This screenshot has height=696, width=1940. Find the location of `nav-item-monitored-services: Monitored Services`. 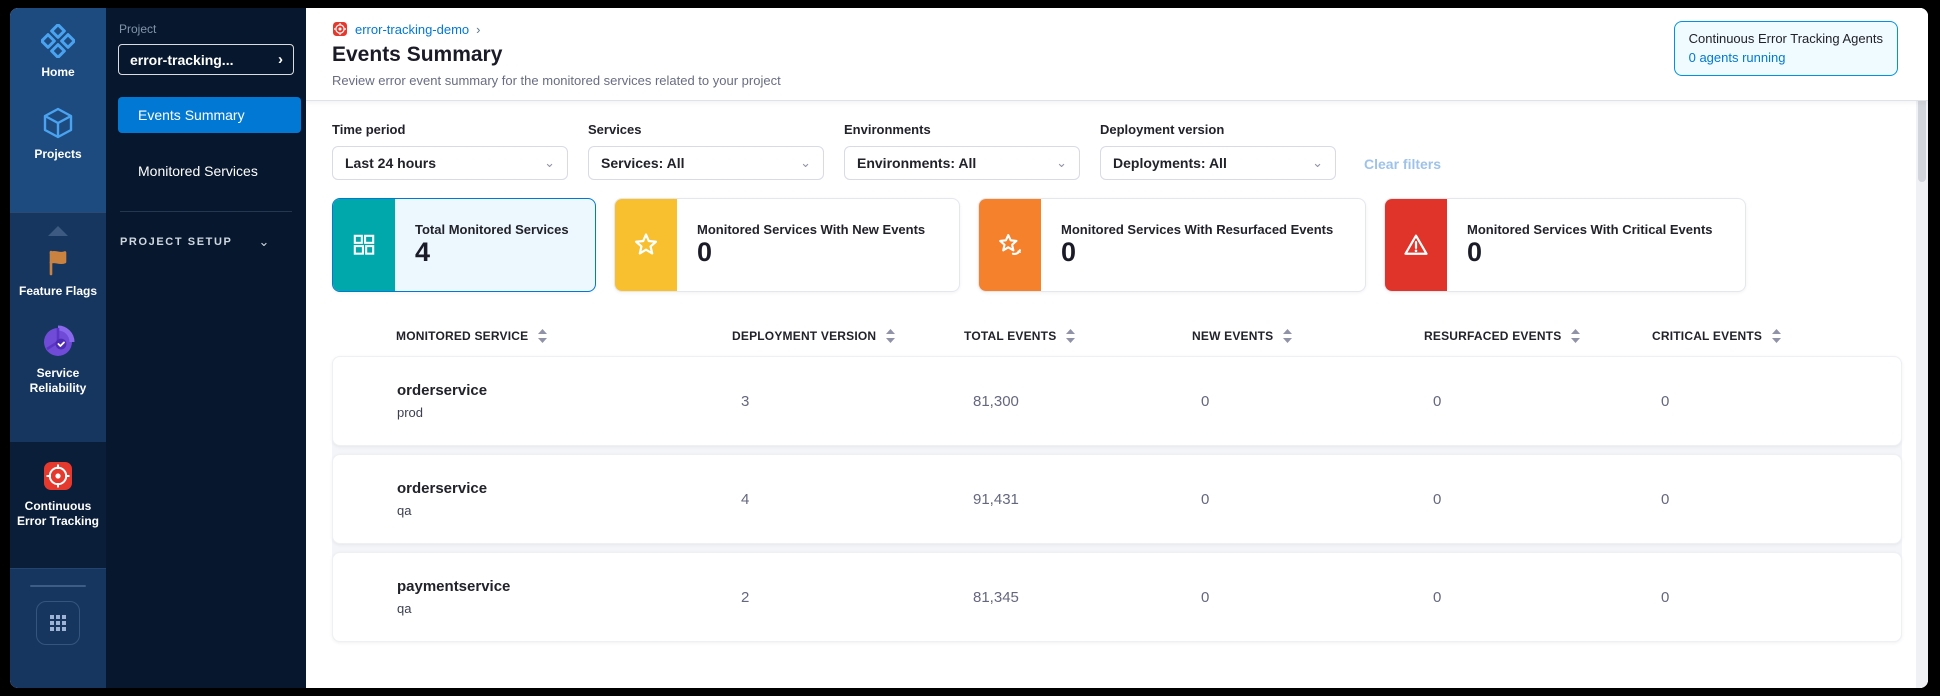

nav-item-monitored-services: Monitored Services is located at coordinates (198, 171).